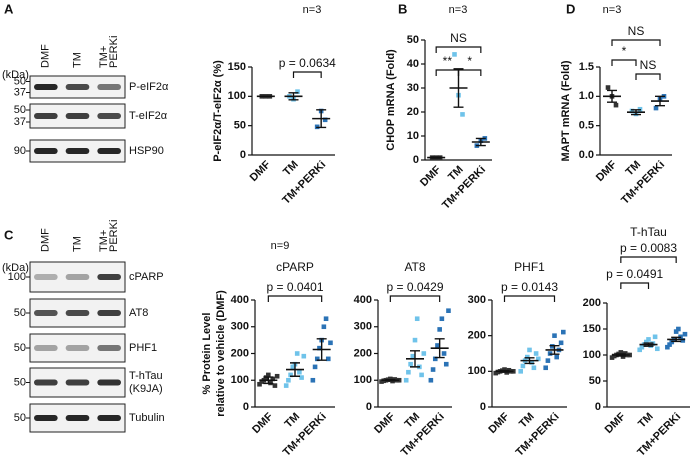 The image size is (700, 464). Describe the element at coordinates (413, 136) in the screenshot. I see `y-tick-label: 10` at that location.